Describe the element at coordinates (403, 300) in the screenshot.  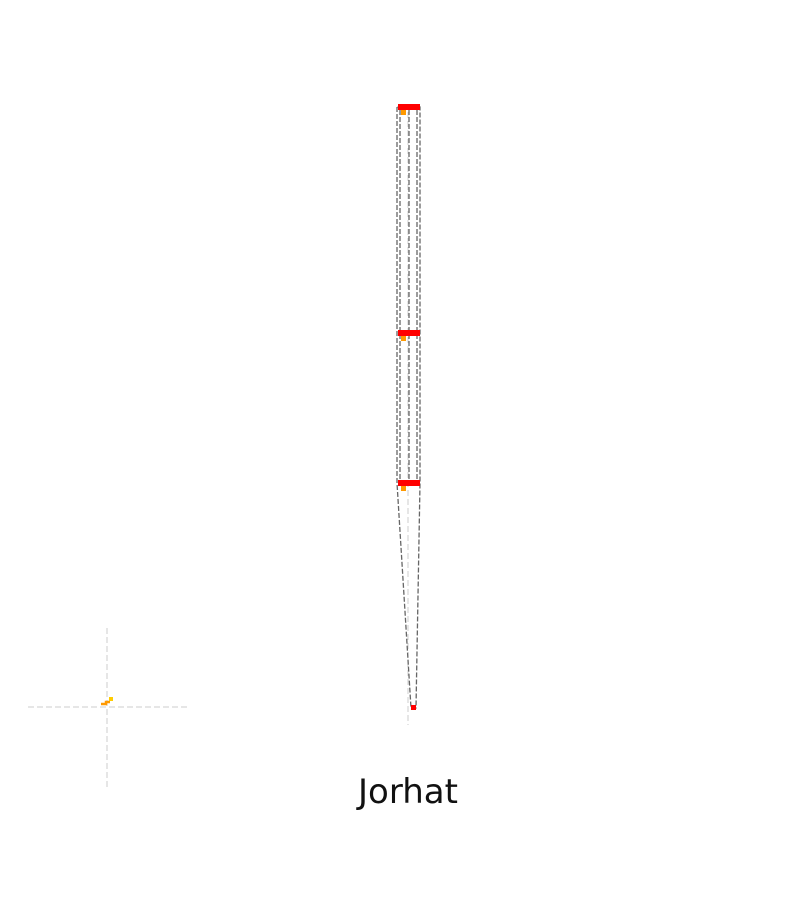
I see `orange-dots` at that location.